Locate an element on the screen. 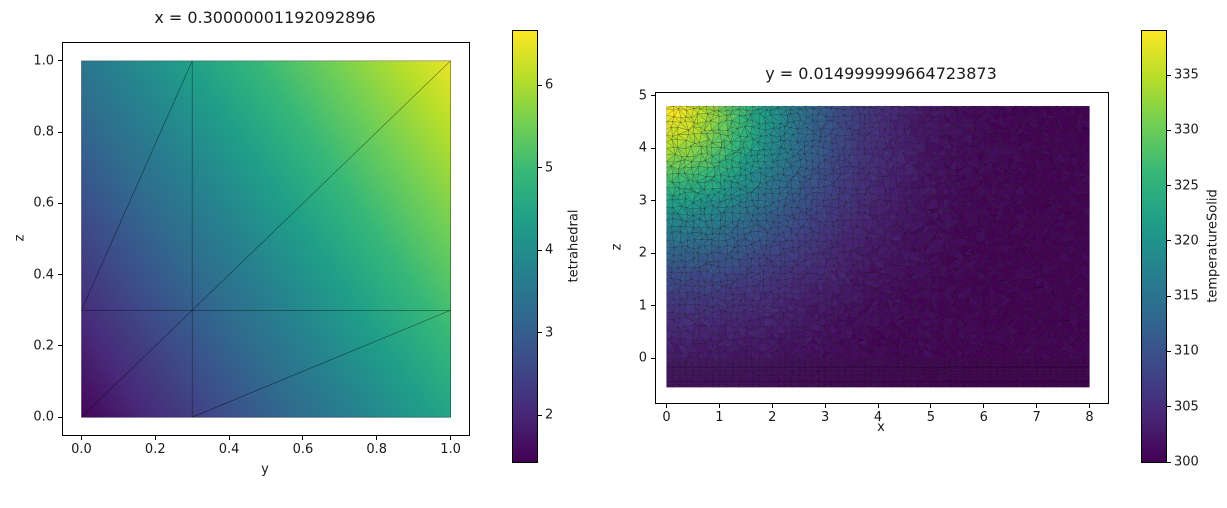 The height and width of the screenshot is (508, 1227). tick-label: 300 is located at coordinates (1186, 462).